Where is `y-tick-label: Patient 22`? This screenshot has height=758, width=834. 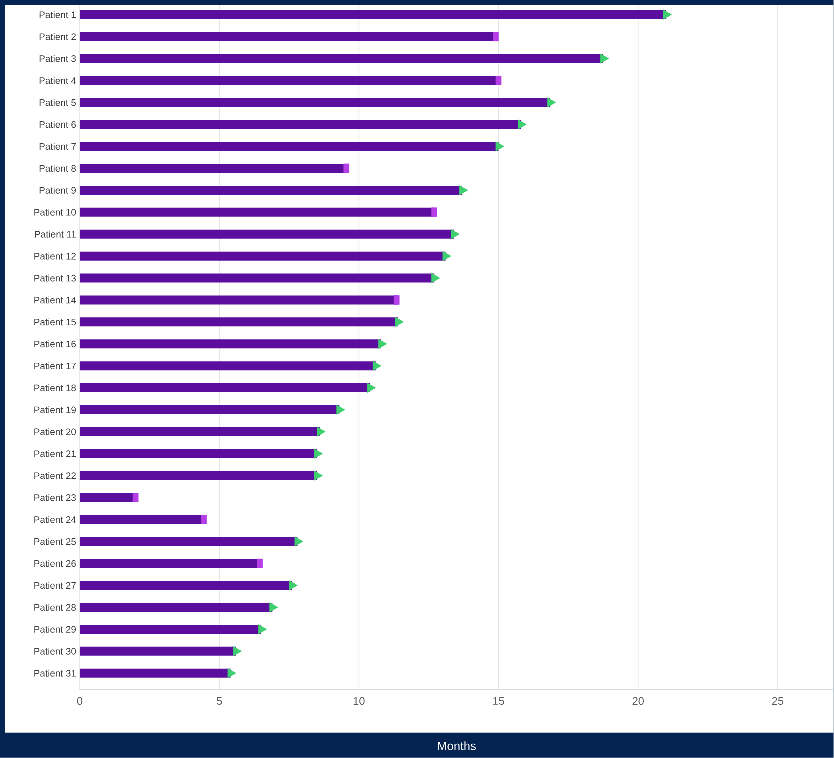 y-tick-label: Patient 22 is located at coordinates (55, 476).